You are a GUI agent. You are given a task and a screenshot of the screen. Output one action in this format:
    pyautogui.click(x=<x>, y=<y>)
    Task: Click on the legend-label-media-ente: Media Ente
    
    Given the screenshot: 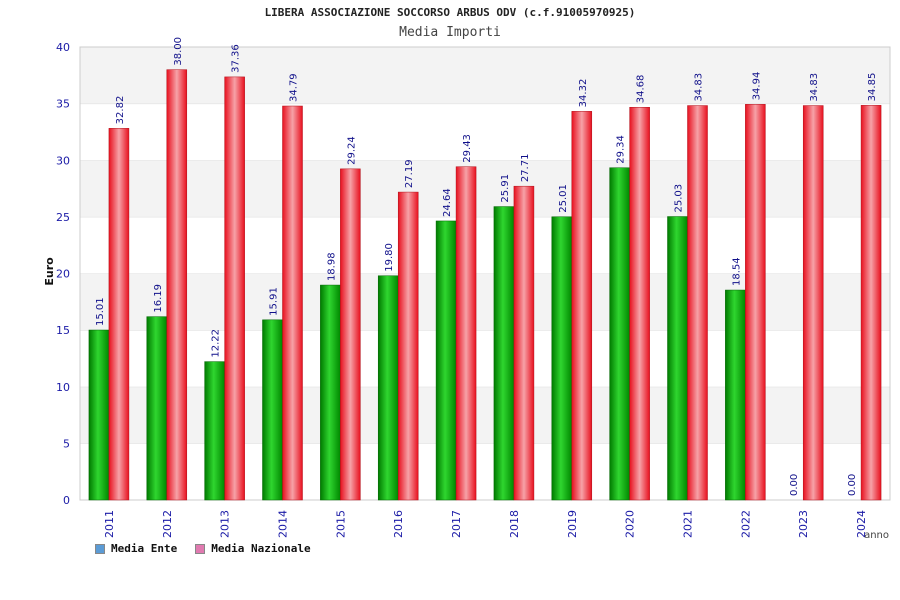 What is the action you would take?
    pyautogui.click(x=144, y=548)
    